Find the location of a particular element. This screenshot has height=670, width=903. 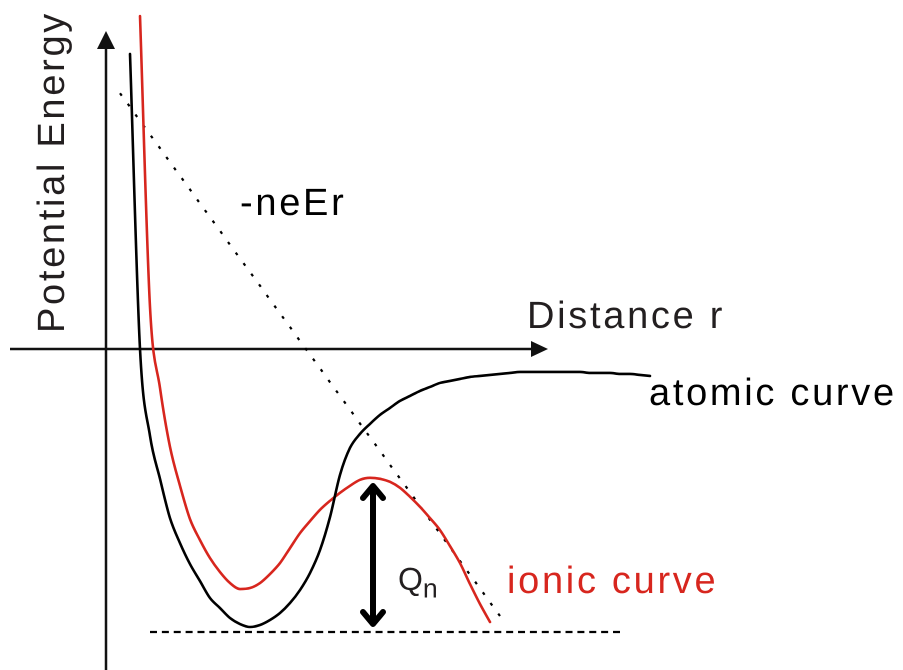

x-axis-title: Distance r is located at coordinates (626, 316).